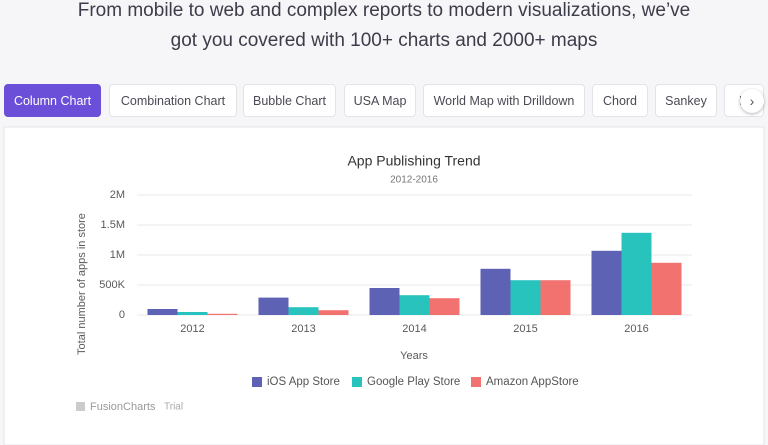 The width and height of the screenshot is (768, 445). I want to click on tab: Chord, so click(620, 100).